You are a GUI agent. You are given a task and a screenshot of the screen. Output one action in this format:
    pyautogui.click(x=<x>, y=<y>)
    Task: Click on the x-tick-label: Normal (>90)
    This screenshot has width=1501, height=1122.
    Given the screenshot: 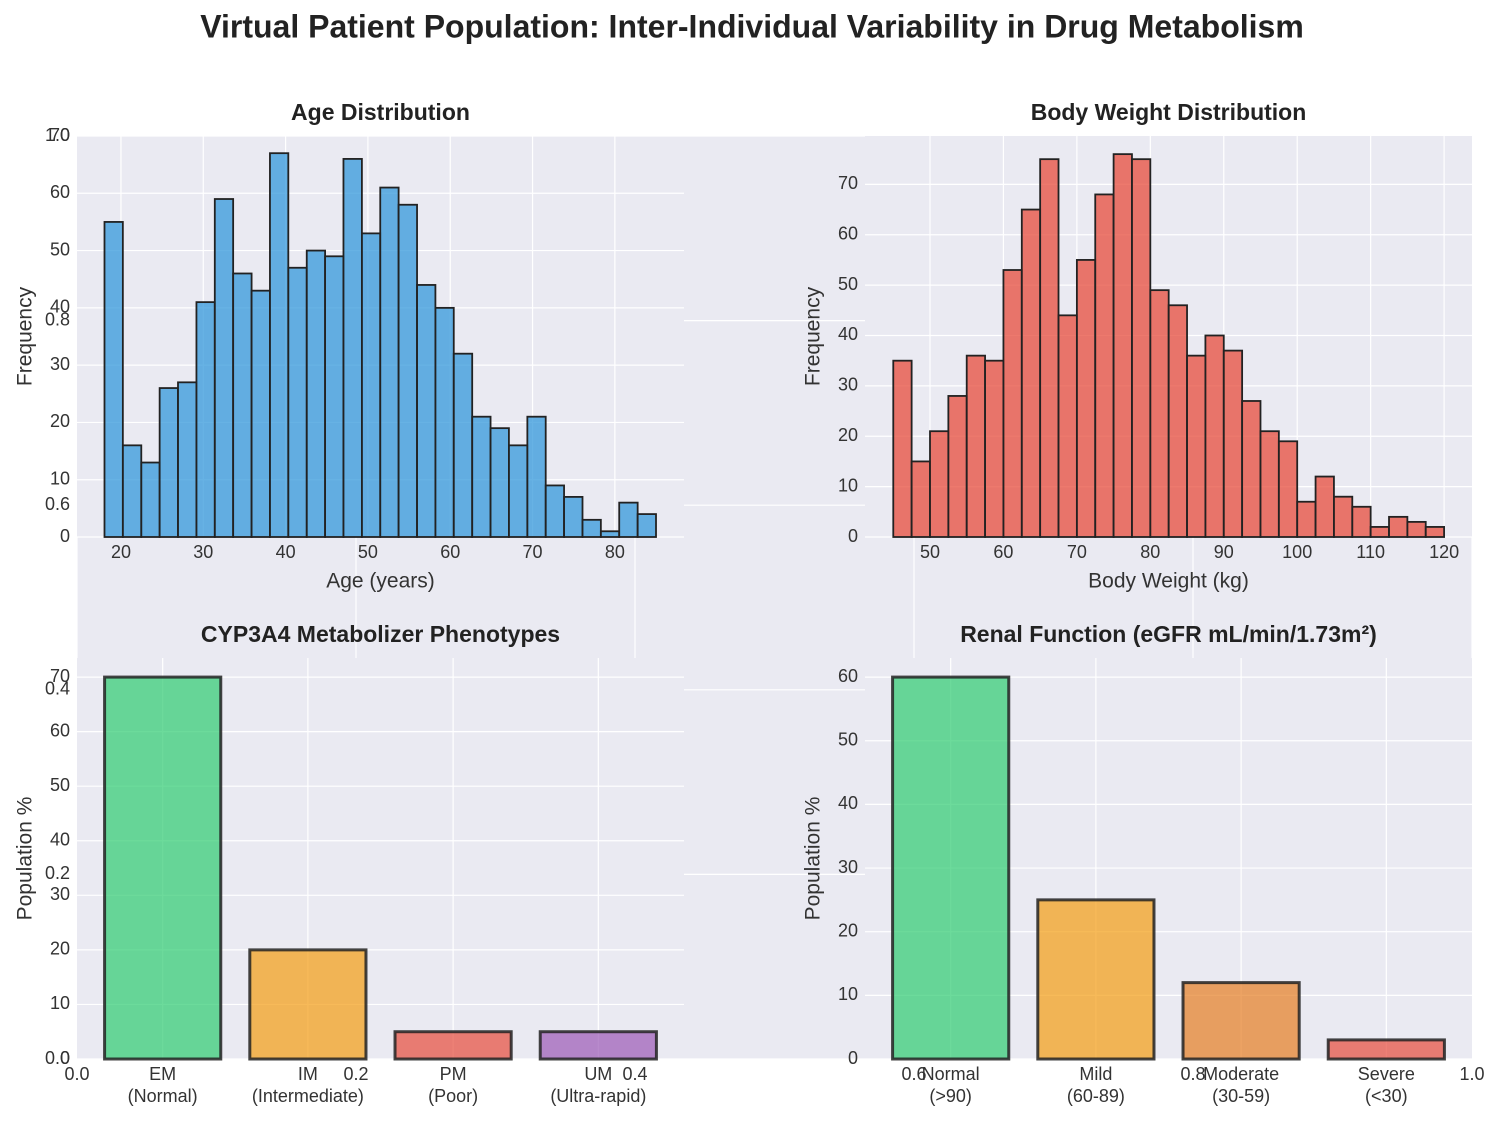 What is the action you would take?
    pyautogui.click(x=951, y=1085)
    